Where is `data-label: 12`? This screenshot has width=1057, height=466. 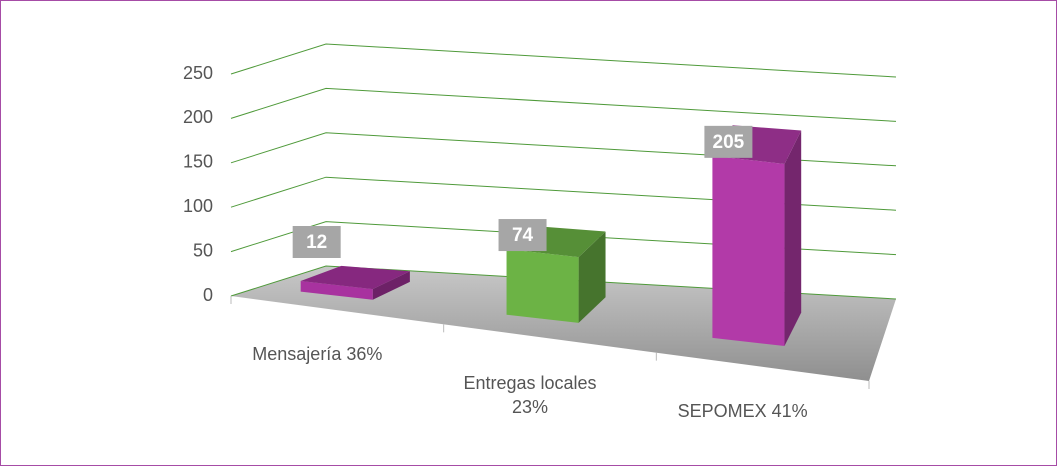
data-label: 12 is located at coordinates (316, 242).